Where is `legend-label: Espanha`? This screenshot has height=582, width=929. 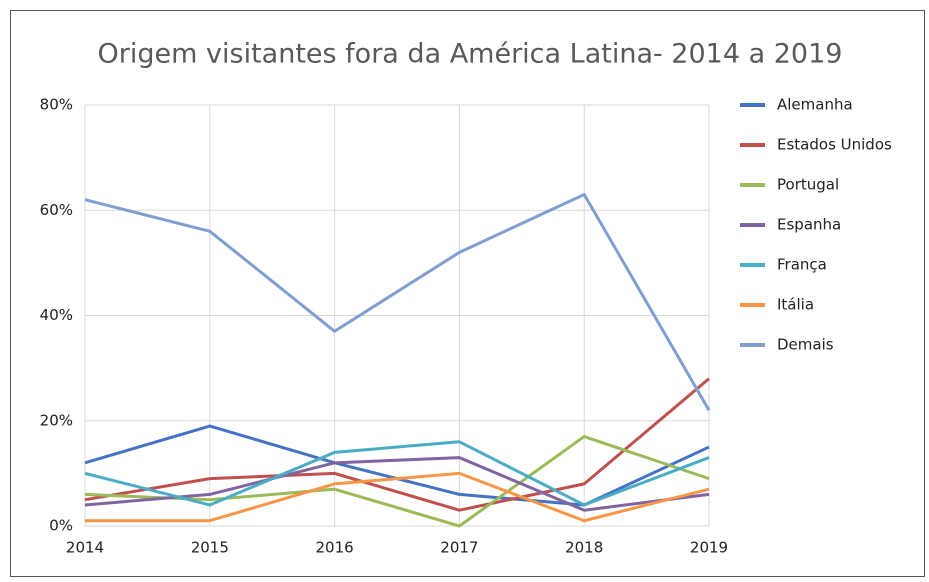
legend-label: Espanha is located at coordinates (809, 225).